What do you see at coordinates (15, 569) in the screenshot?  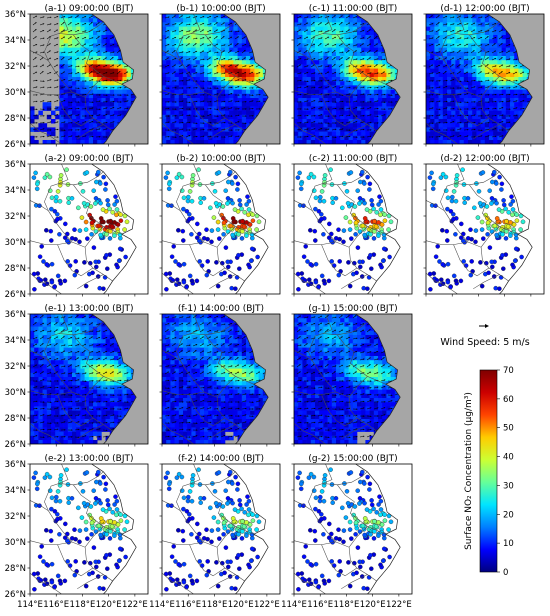 I see `latitude-label: 28°N` at bounding box center [15, 569].